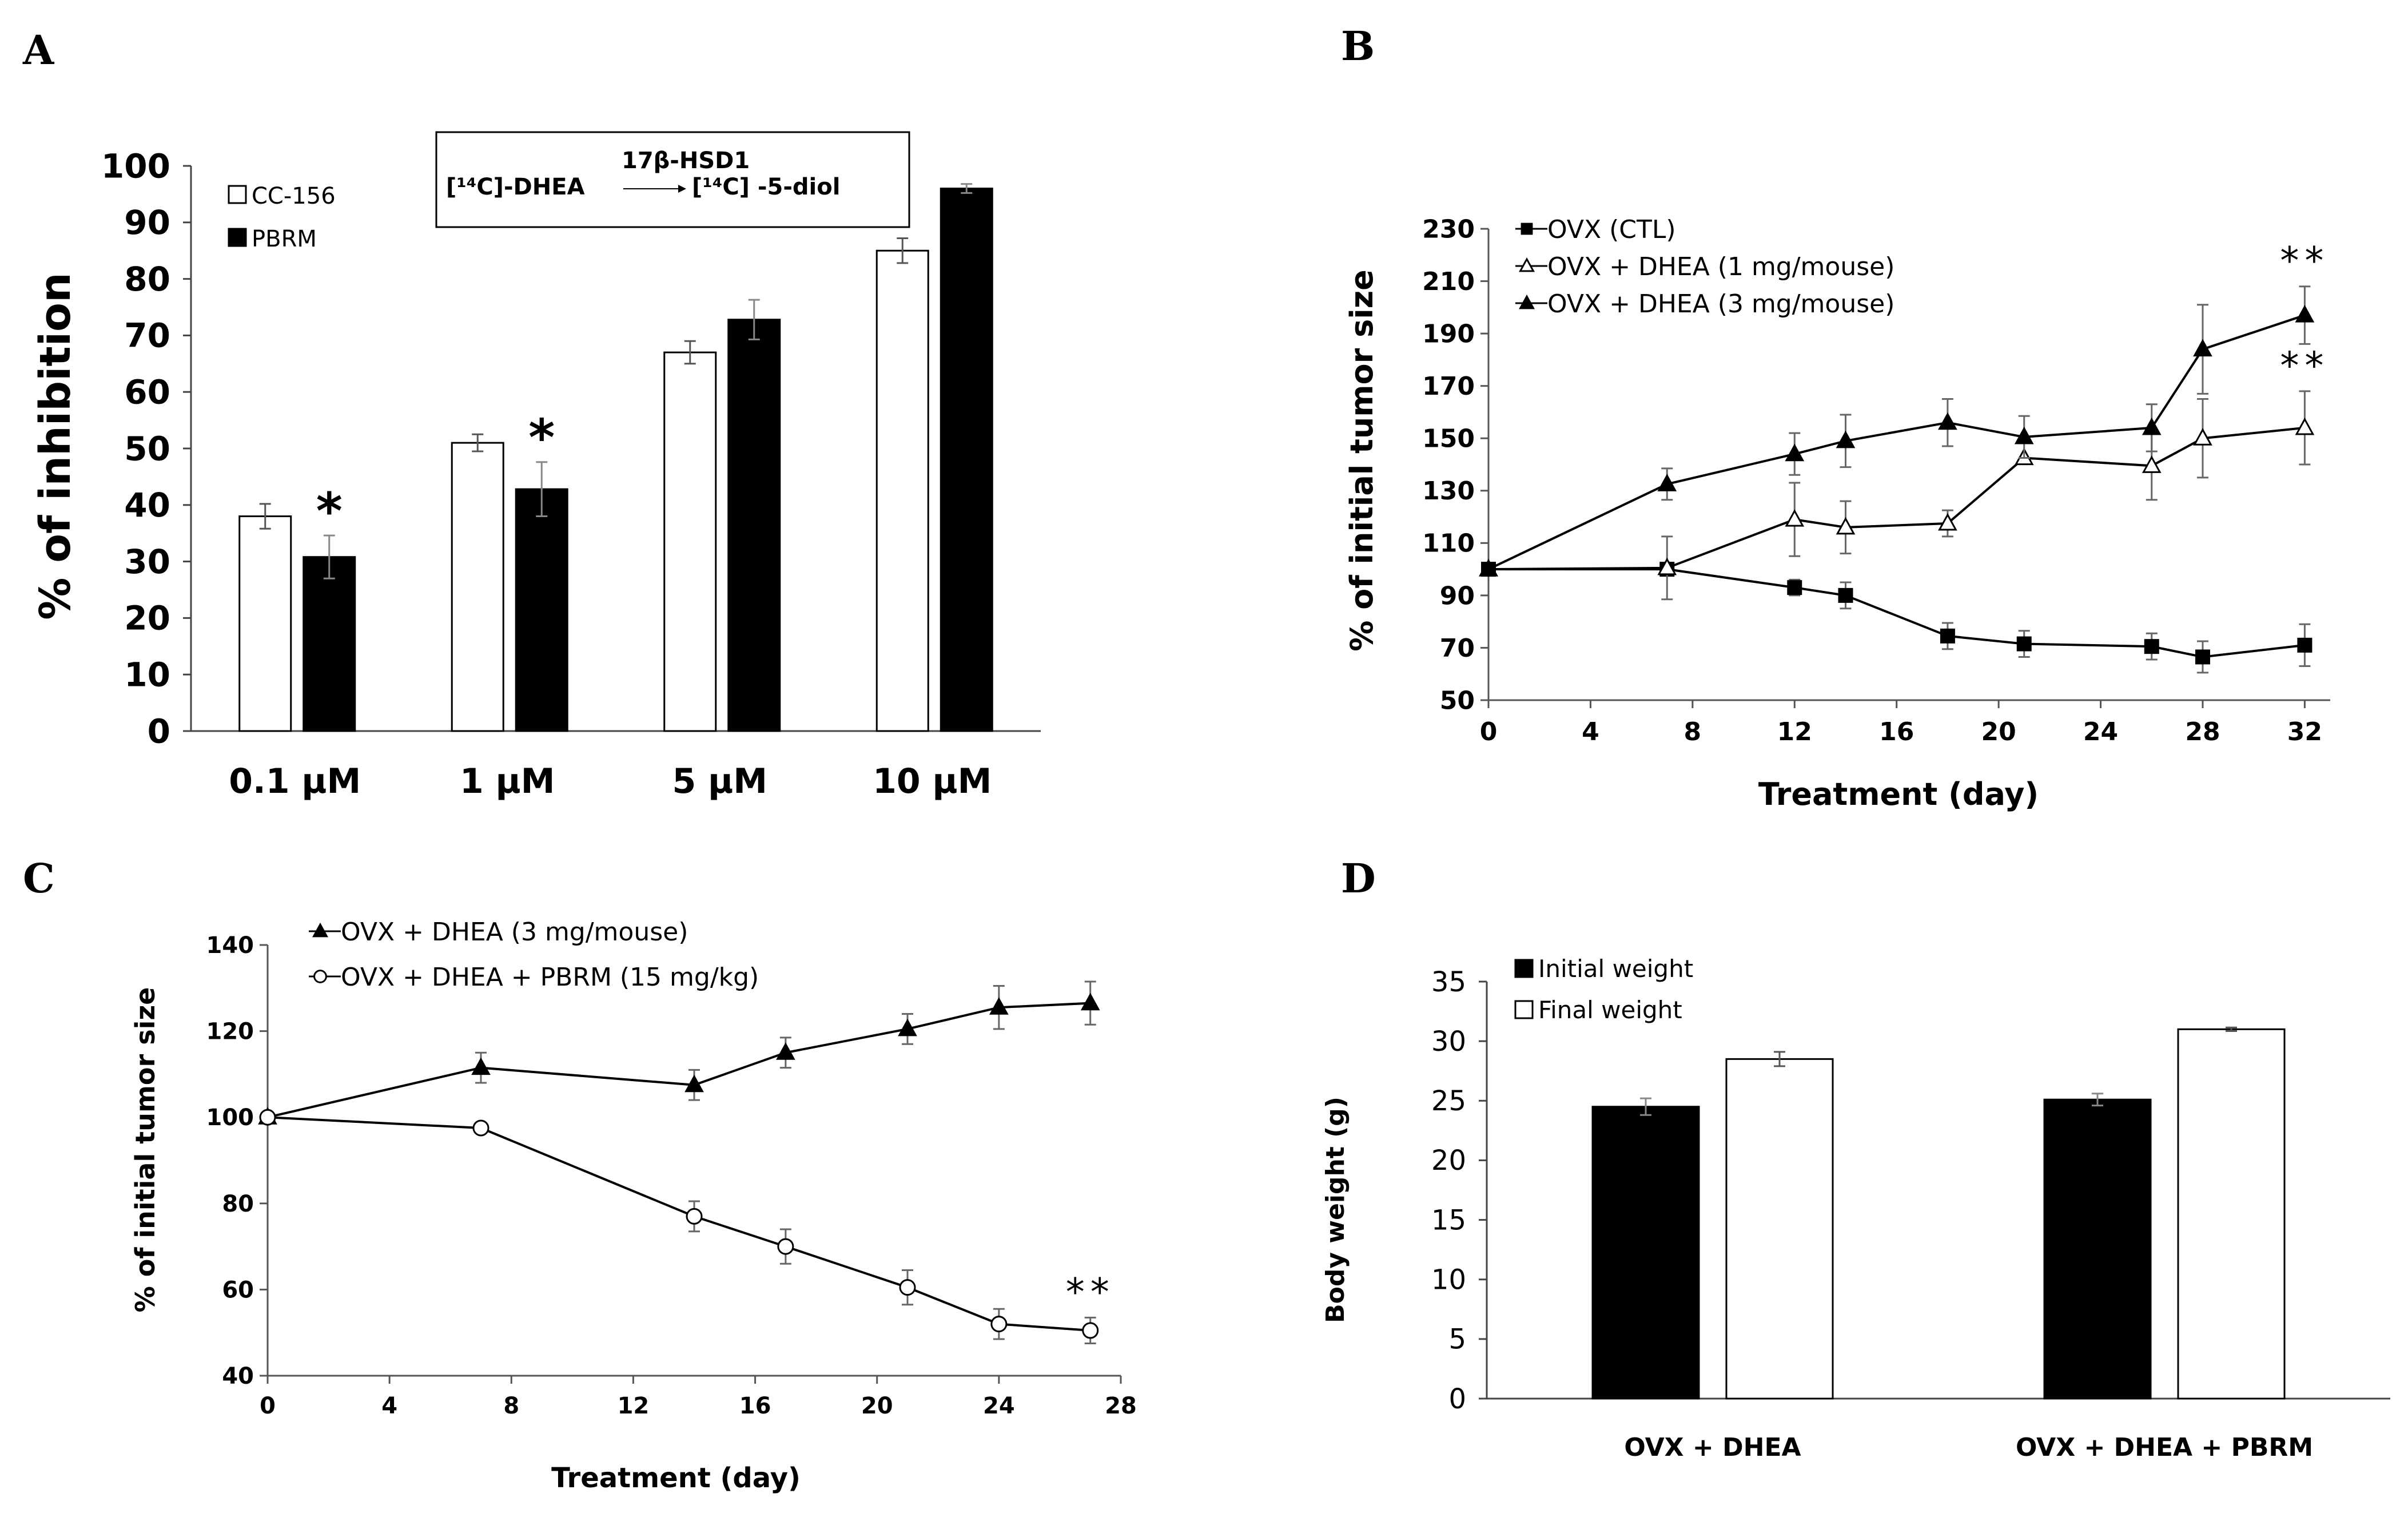 The width and height of the screenshot is (2408, 1513). I want to click on panel-a-letter: A, so click(38, 50).